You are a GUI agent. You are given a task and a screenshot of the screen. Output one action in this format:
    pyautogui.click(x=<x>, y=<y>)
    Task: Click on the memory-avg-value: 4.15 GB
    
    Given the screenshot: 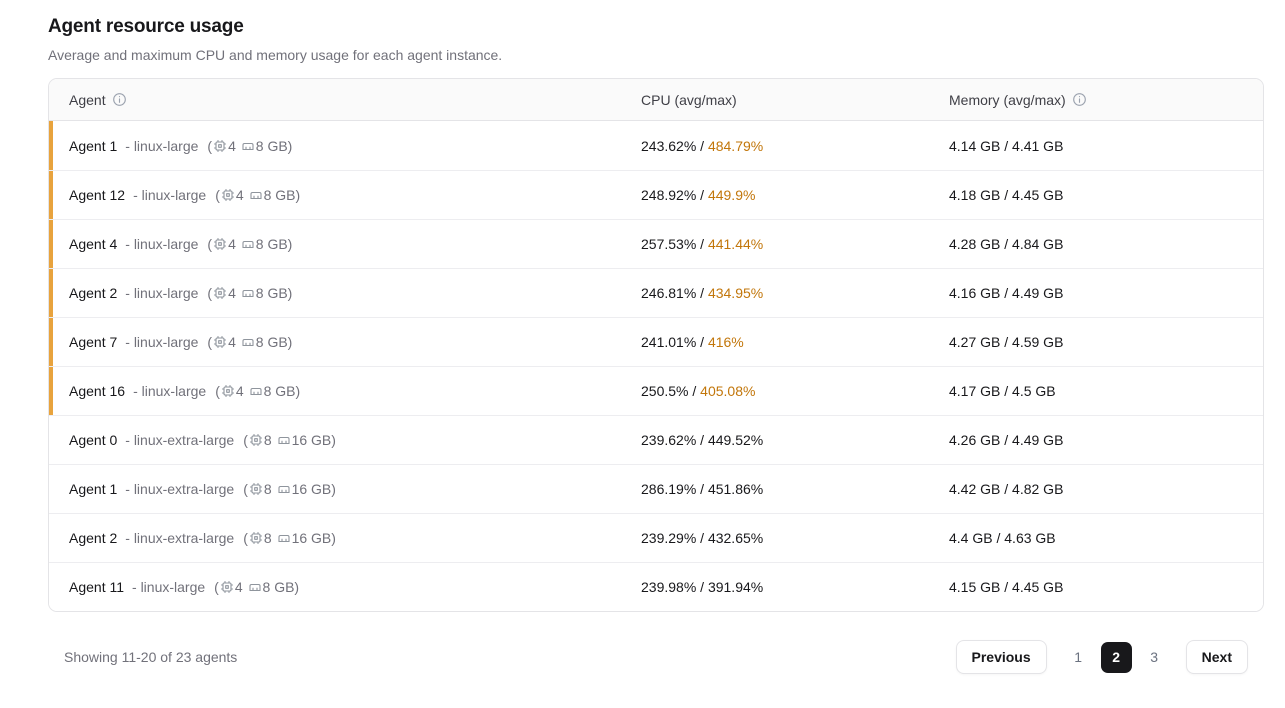 What is the action you would take?
    pyautogui.click(x=975, y=587)
    